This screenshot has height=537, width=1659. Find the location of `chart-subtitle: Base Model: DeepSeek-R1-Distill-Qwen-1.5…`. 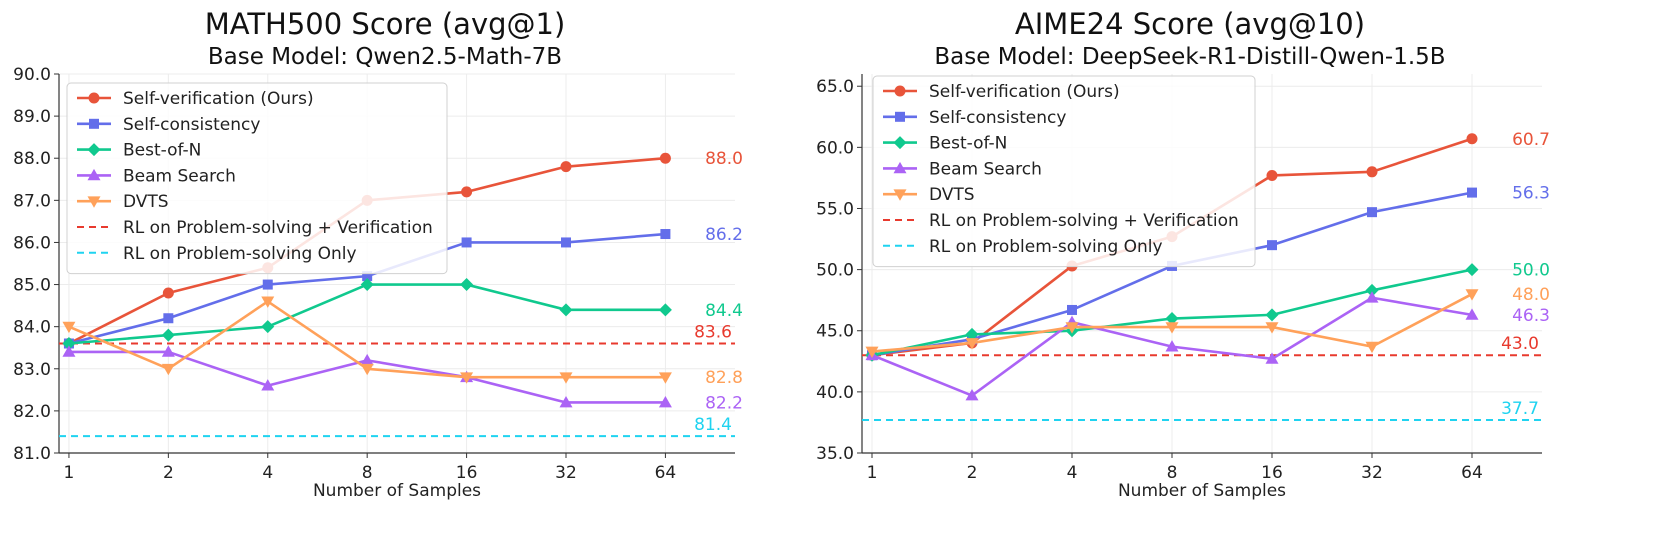

chart-subtitle: Base Model: DeepSeek-R1-Distill-Qwen-1.5… is located at coordinates (1189, 57).